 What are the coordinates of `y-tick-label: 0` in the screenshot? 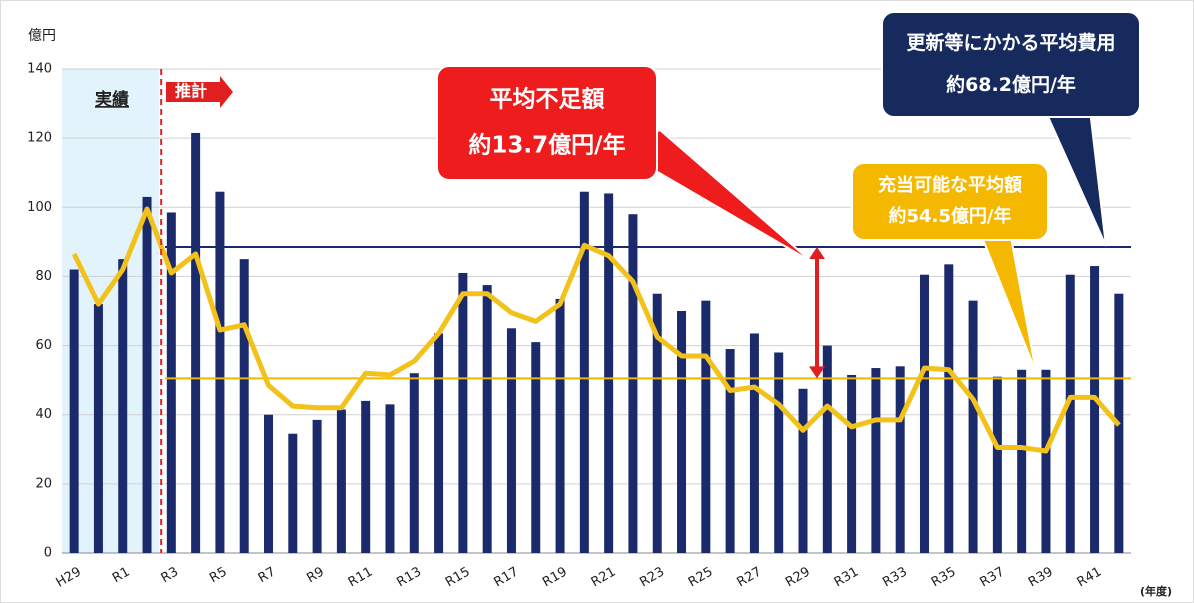 It's located at (48, 553).